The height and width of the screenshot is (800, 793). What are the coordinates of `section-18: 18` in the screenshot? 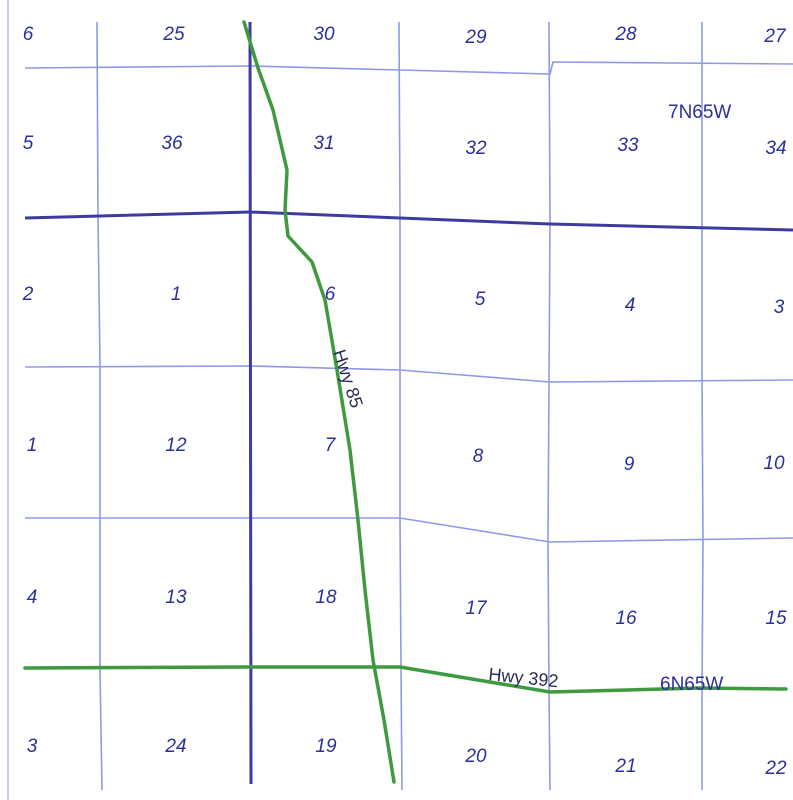 It's located at (326, 597).